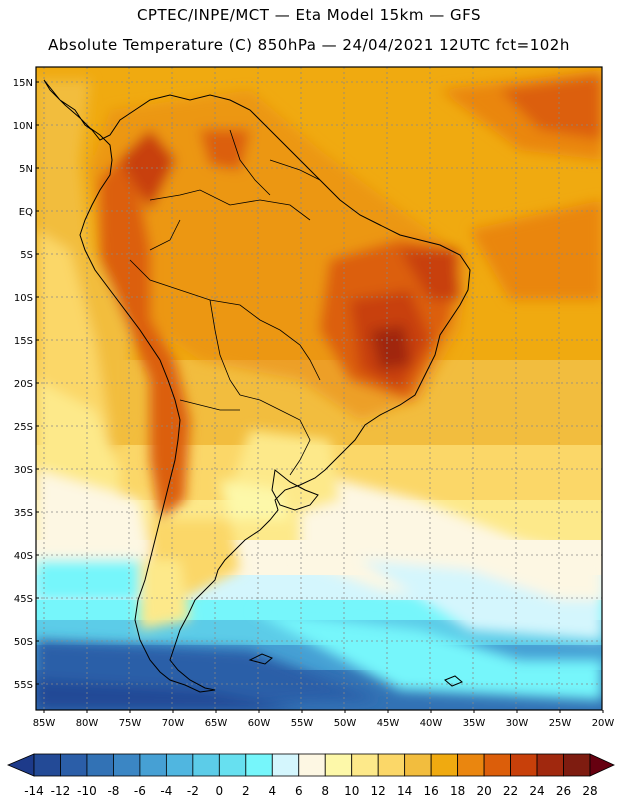  What do you see at coordinates (34, 791) in the screenshot?
I see `colorbar-label: -14` at bounding box center [34, 791].